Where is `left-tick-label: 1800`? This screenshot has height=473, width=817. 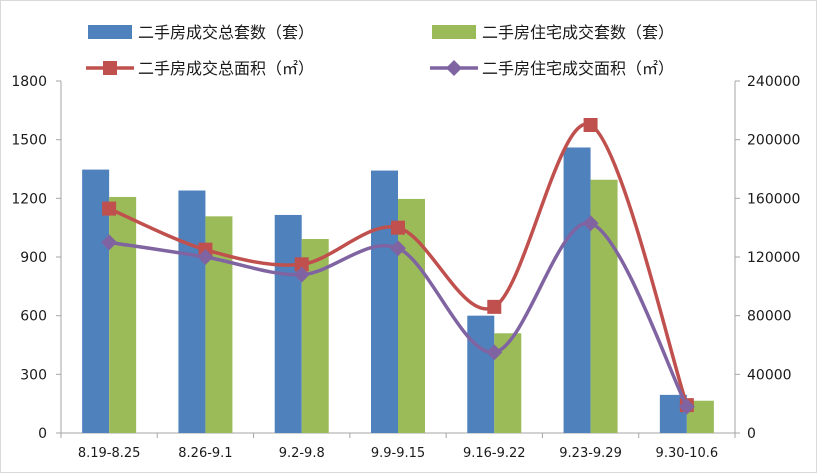
left-tick-label: 1800 is located at coordinates (29, 82).